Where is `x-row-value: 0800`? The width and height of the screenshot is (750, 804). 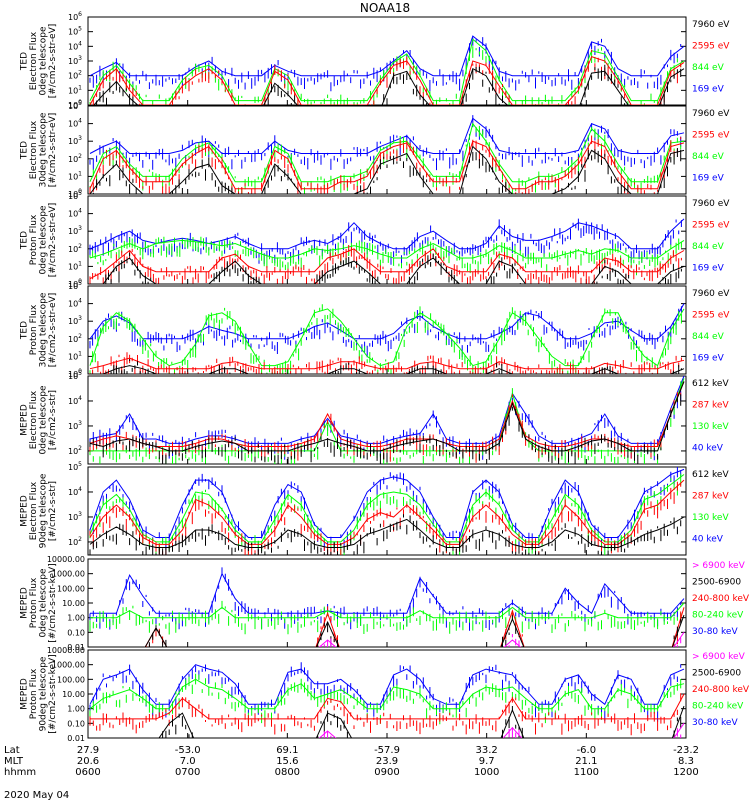
x-row-value: 0800 is located at coordinates (287, 772).